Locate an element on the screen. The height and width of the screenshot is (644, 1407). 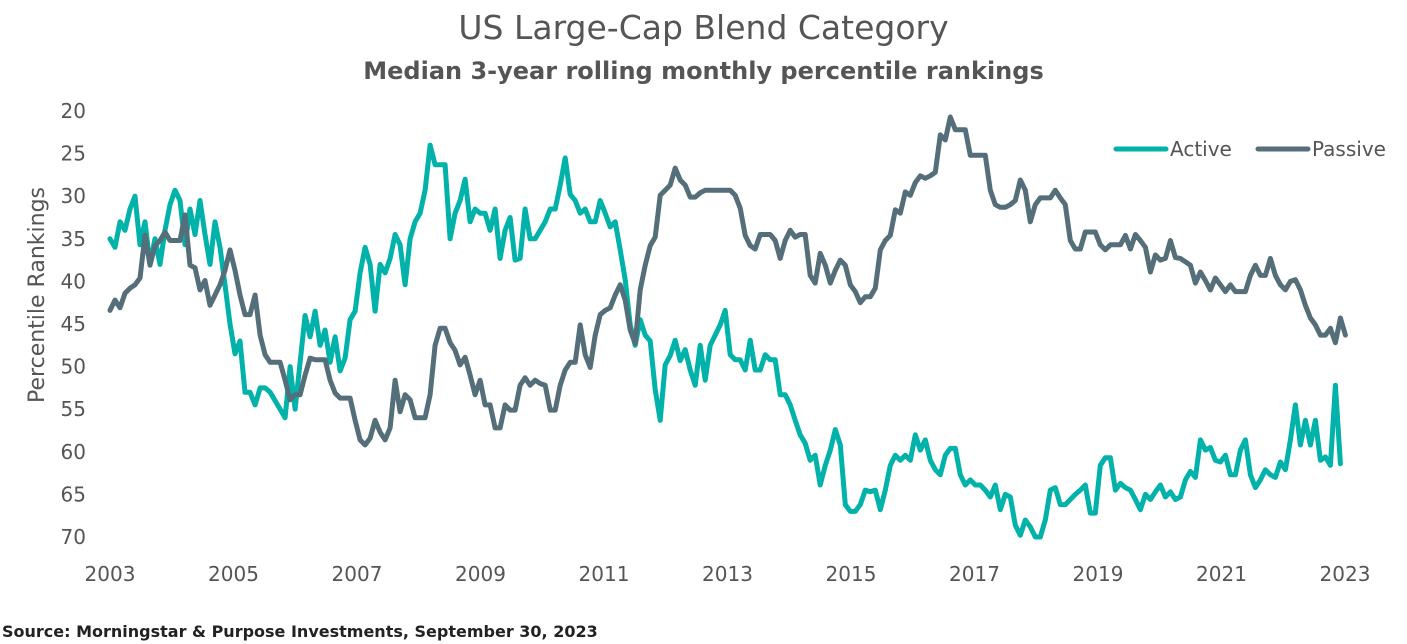
x-tick-label: 2009 is located at coordinates (480, 574).